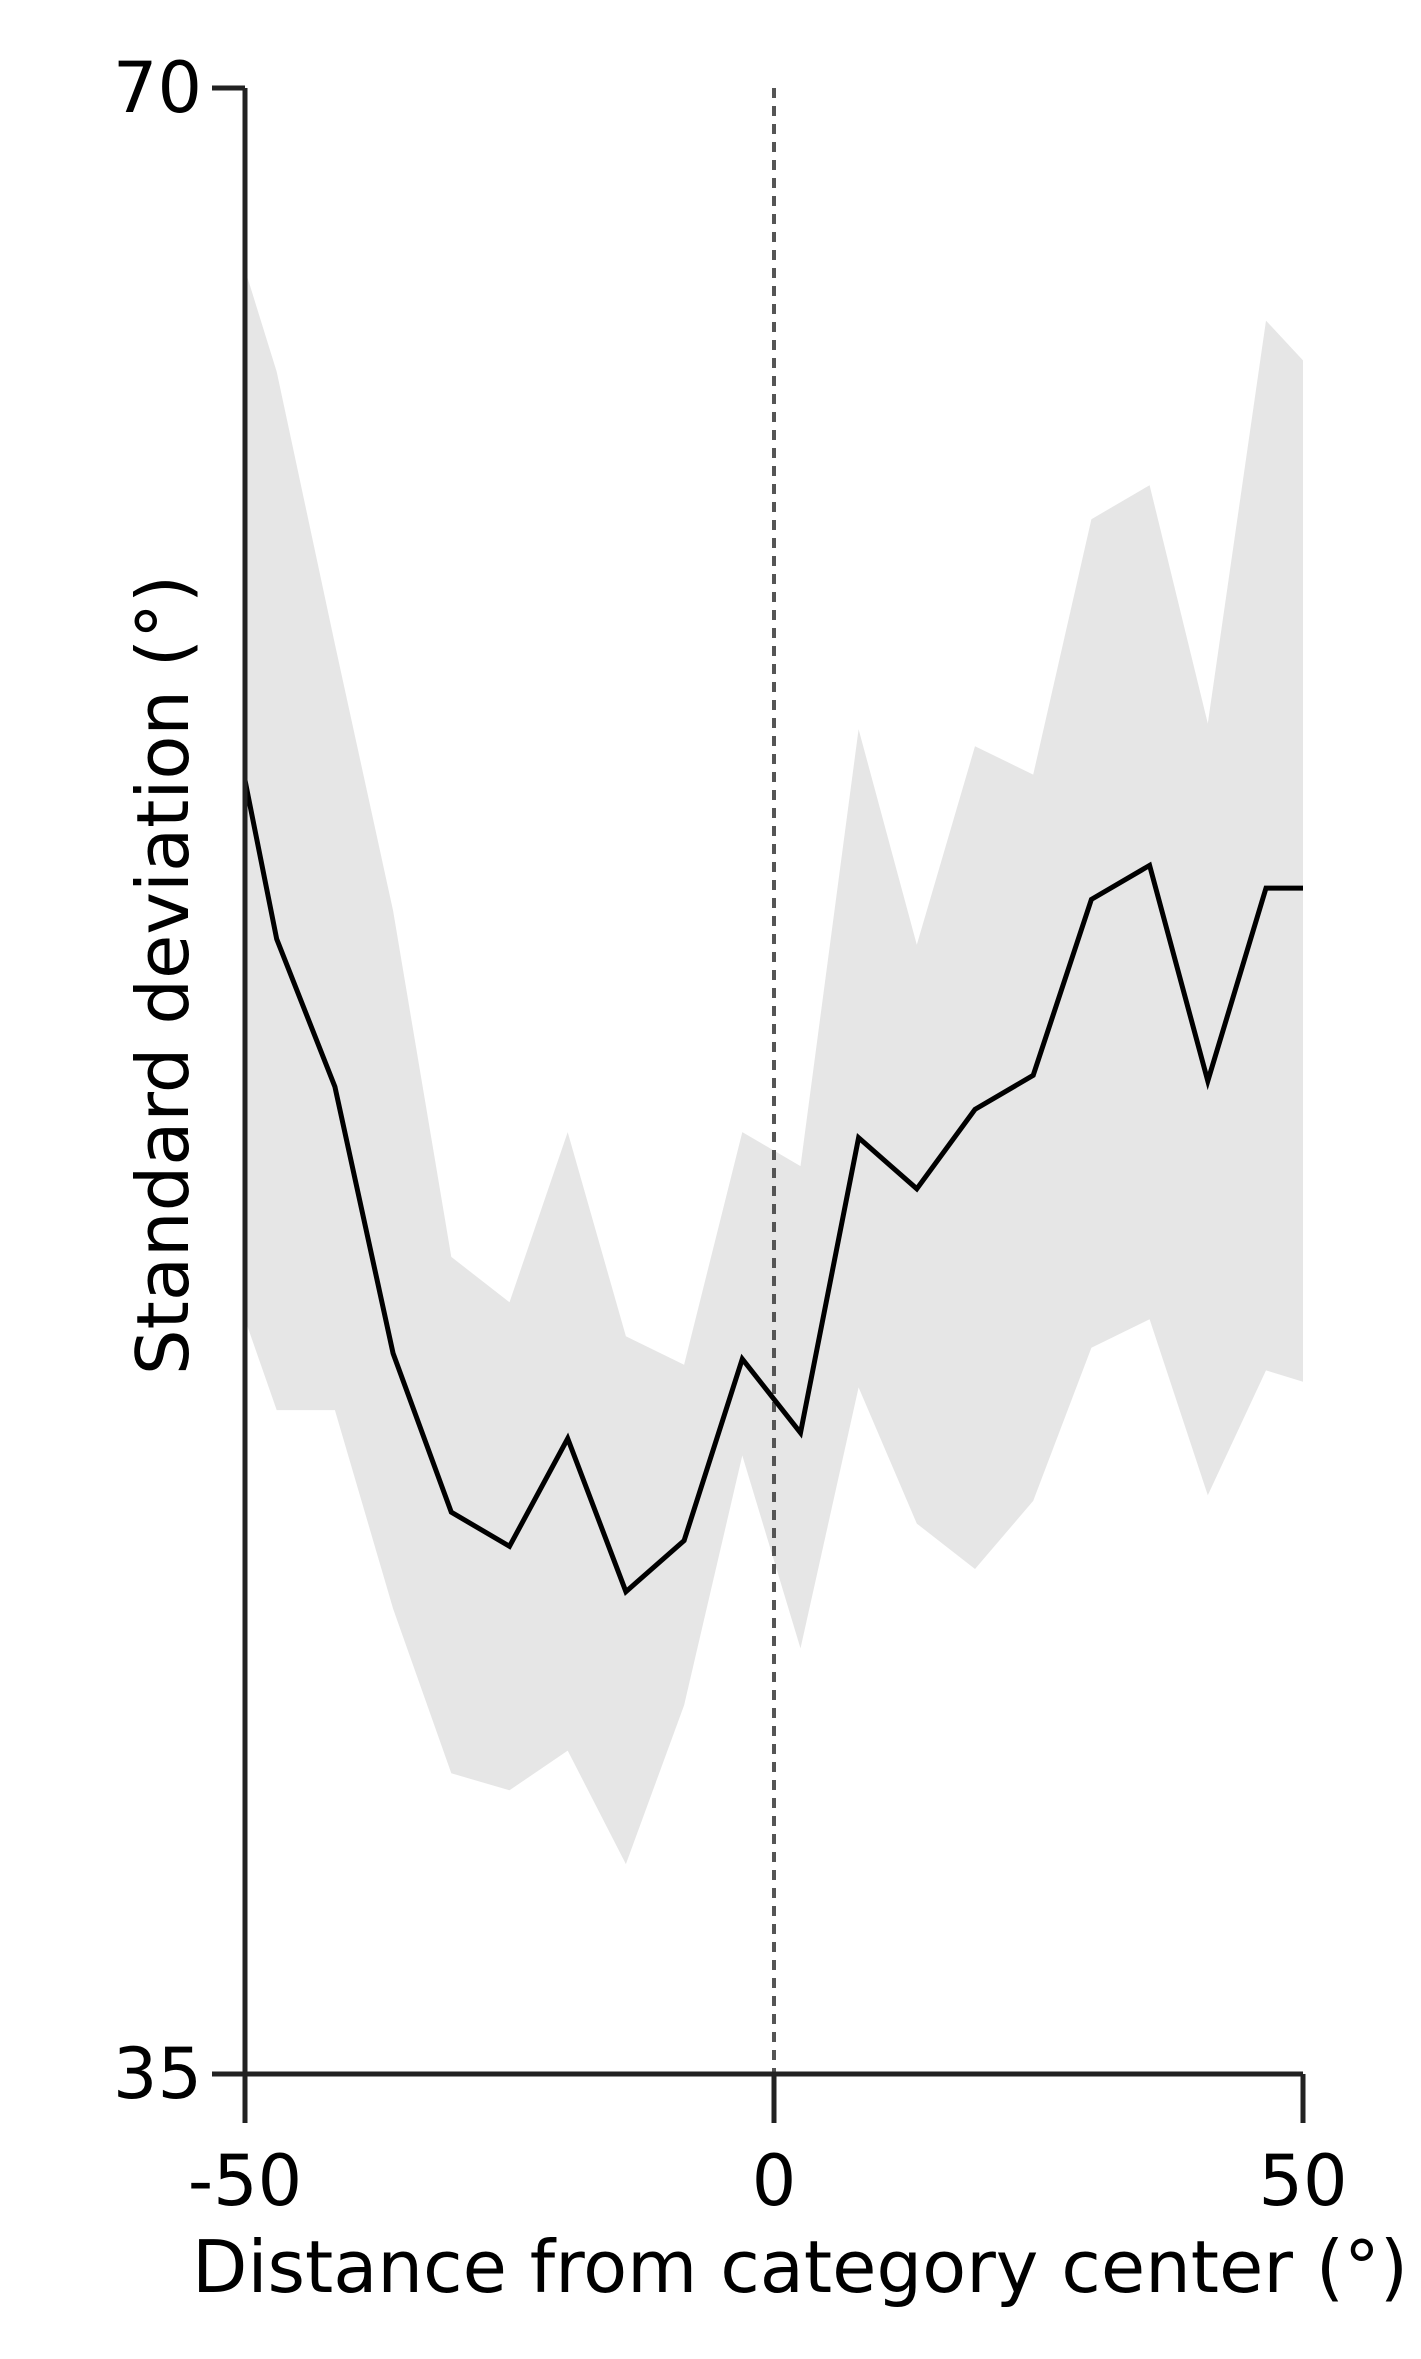 The height and width of the screenshot is (2359, 1421). I want to click on y-axis-title: Standard deviation (°), so click(163, 975).